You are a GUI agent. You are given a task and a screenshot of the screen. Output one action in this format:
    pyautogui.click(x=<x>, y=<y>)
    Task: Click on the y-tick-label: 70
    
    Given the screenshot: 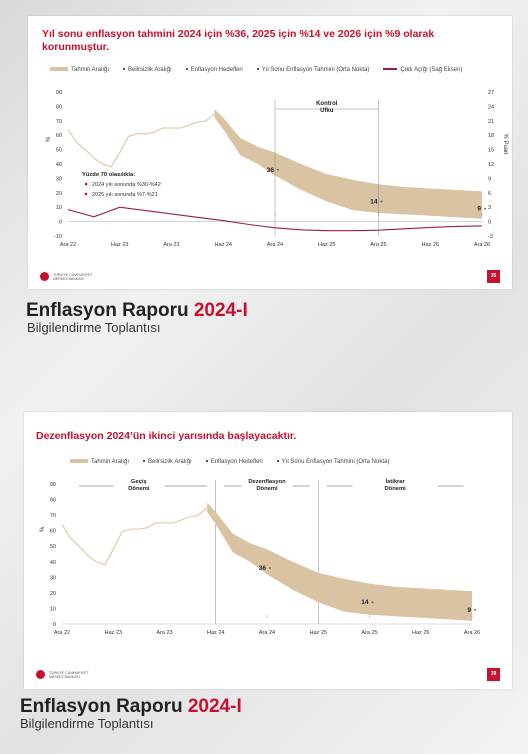 What is the action you would take?
    pyautogui.click(x=59, y=122)
    